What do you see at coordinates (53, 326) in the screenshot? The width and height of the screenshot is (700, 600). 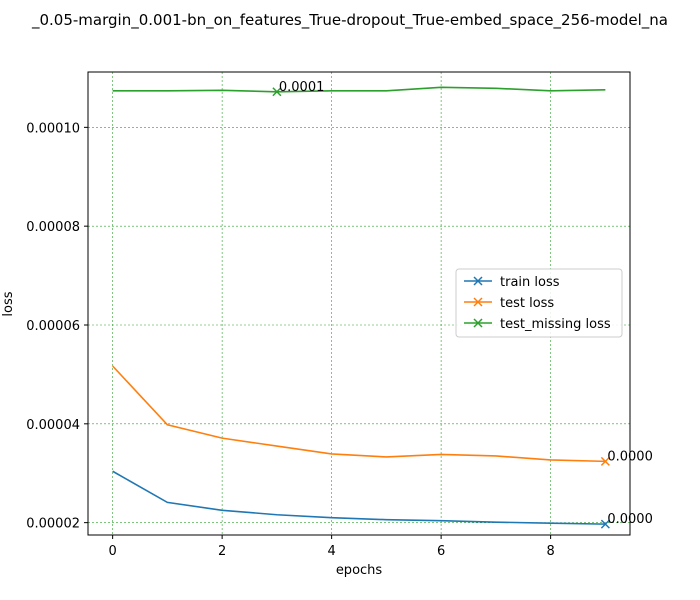 I see `y-tick-label: 0.00006` at bounding box center [53, 326].